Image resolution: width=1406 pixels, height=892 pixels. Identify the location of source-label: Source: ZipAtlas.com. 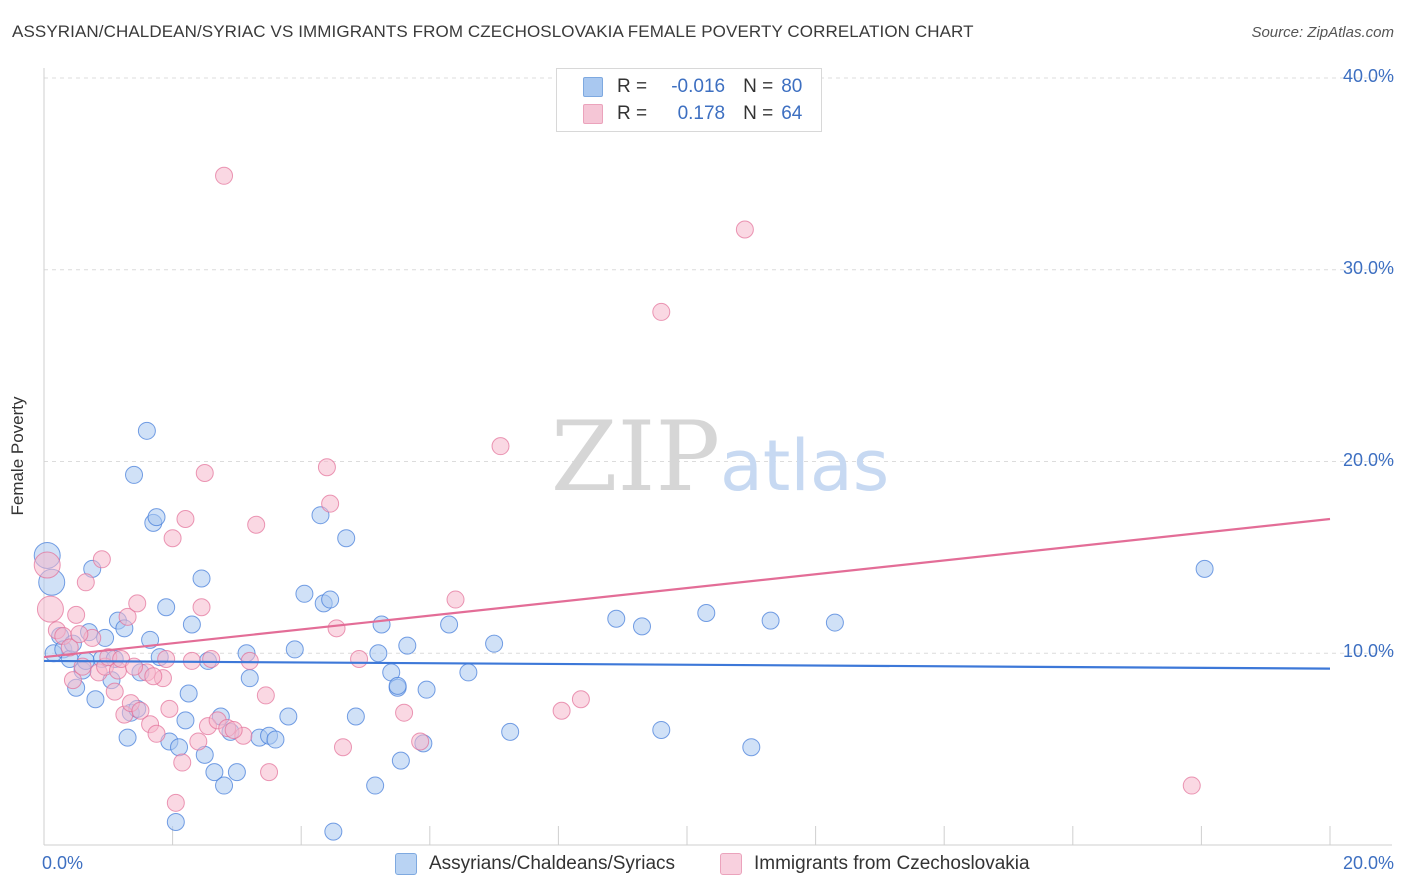
(1322, 32).